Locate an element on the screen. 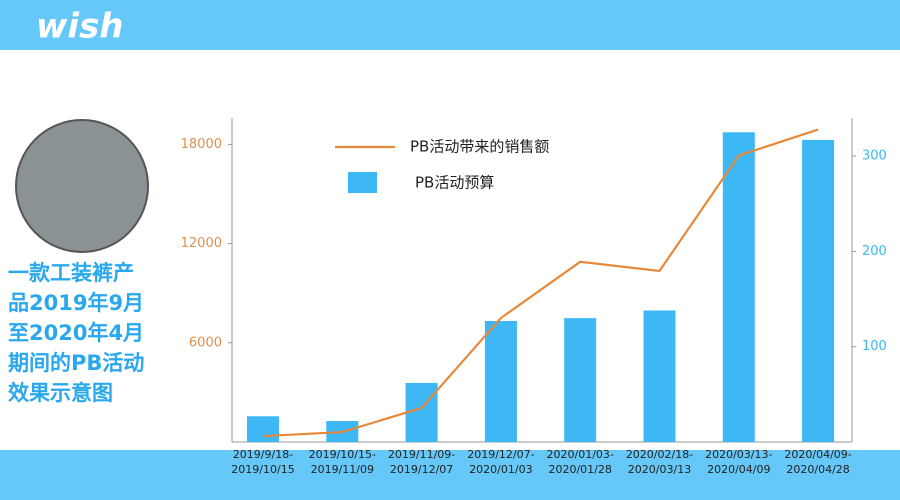 The width and height of the screenshot is (900, 500). x-tick-label: 2020/03/13 is located at coordinates (659, 469).